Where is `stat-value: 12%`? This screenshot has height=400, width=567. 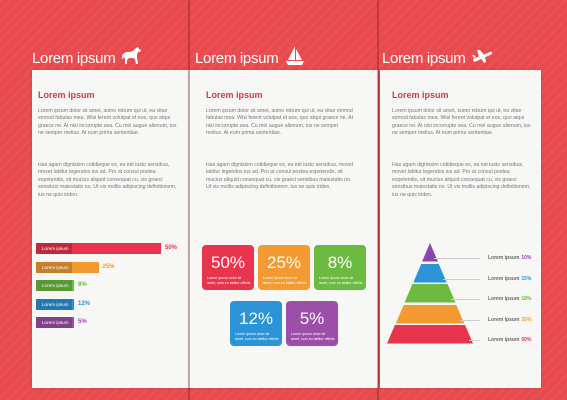
stat-value: 12% is located at coordinates (256, 318).